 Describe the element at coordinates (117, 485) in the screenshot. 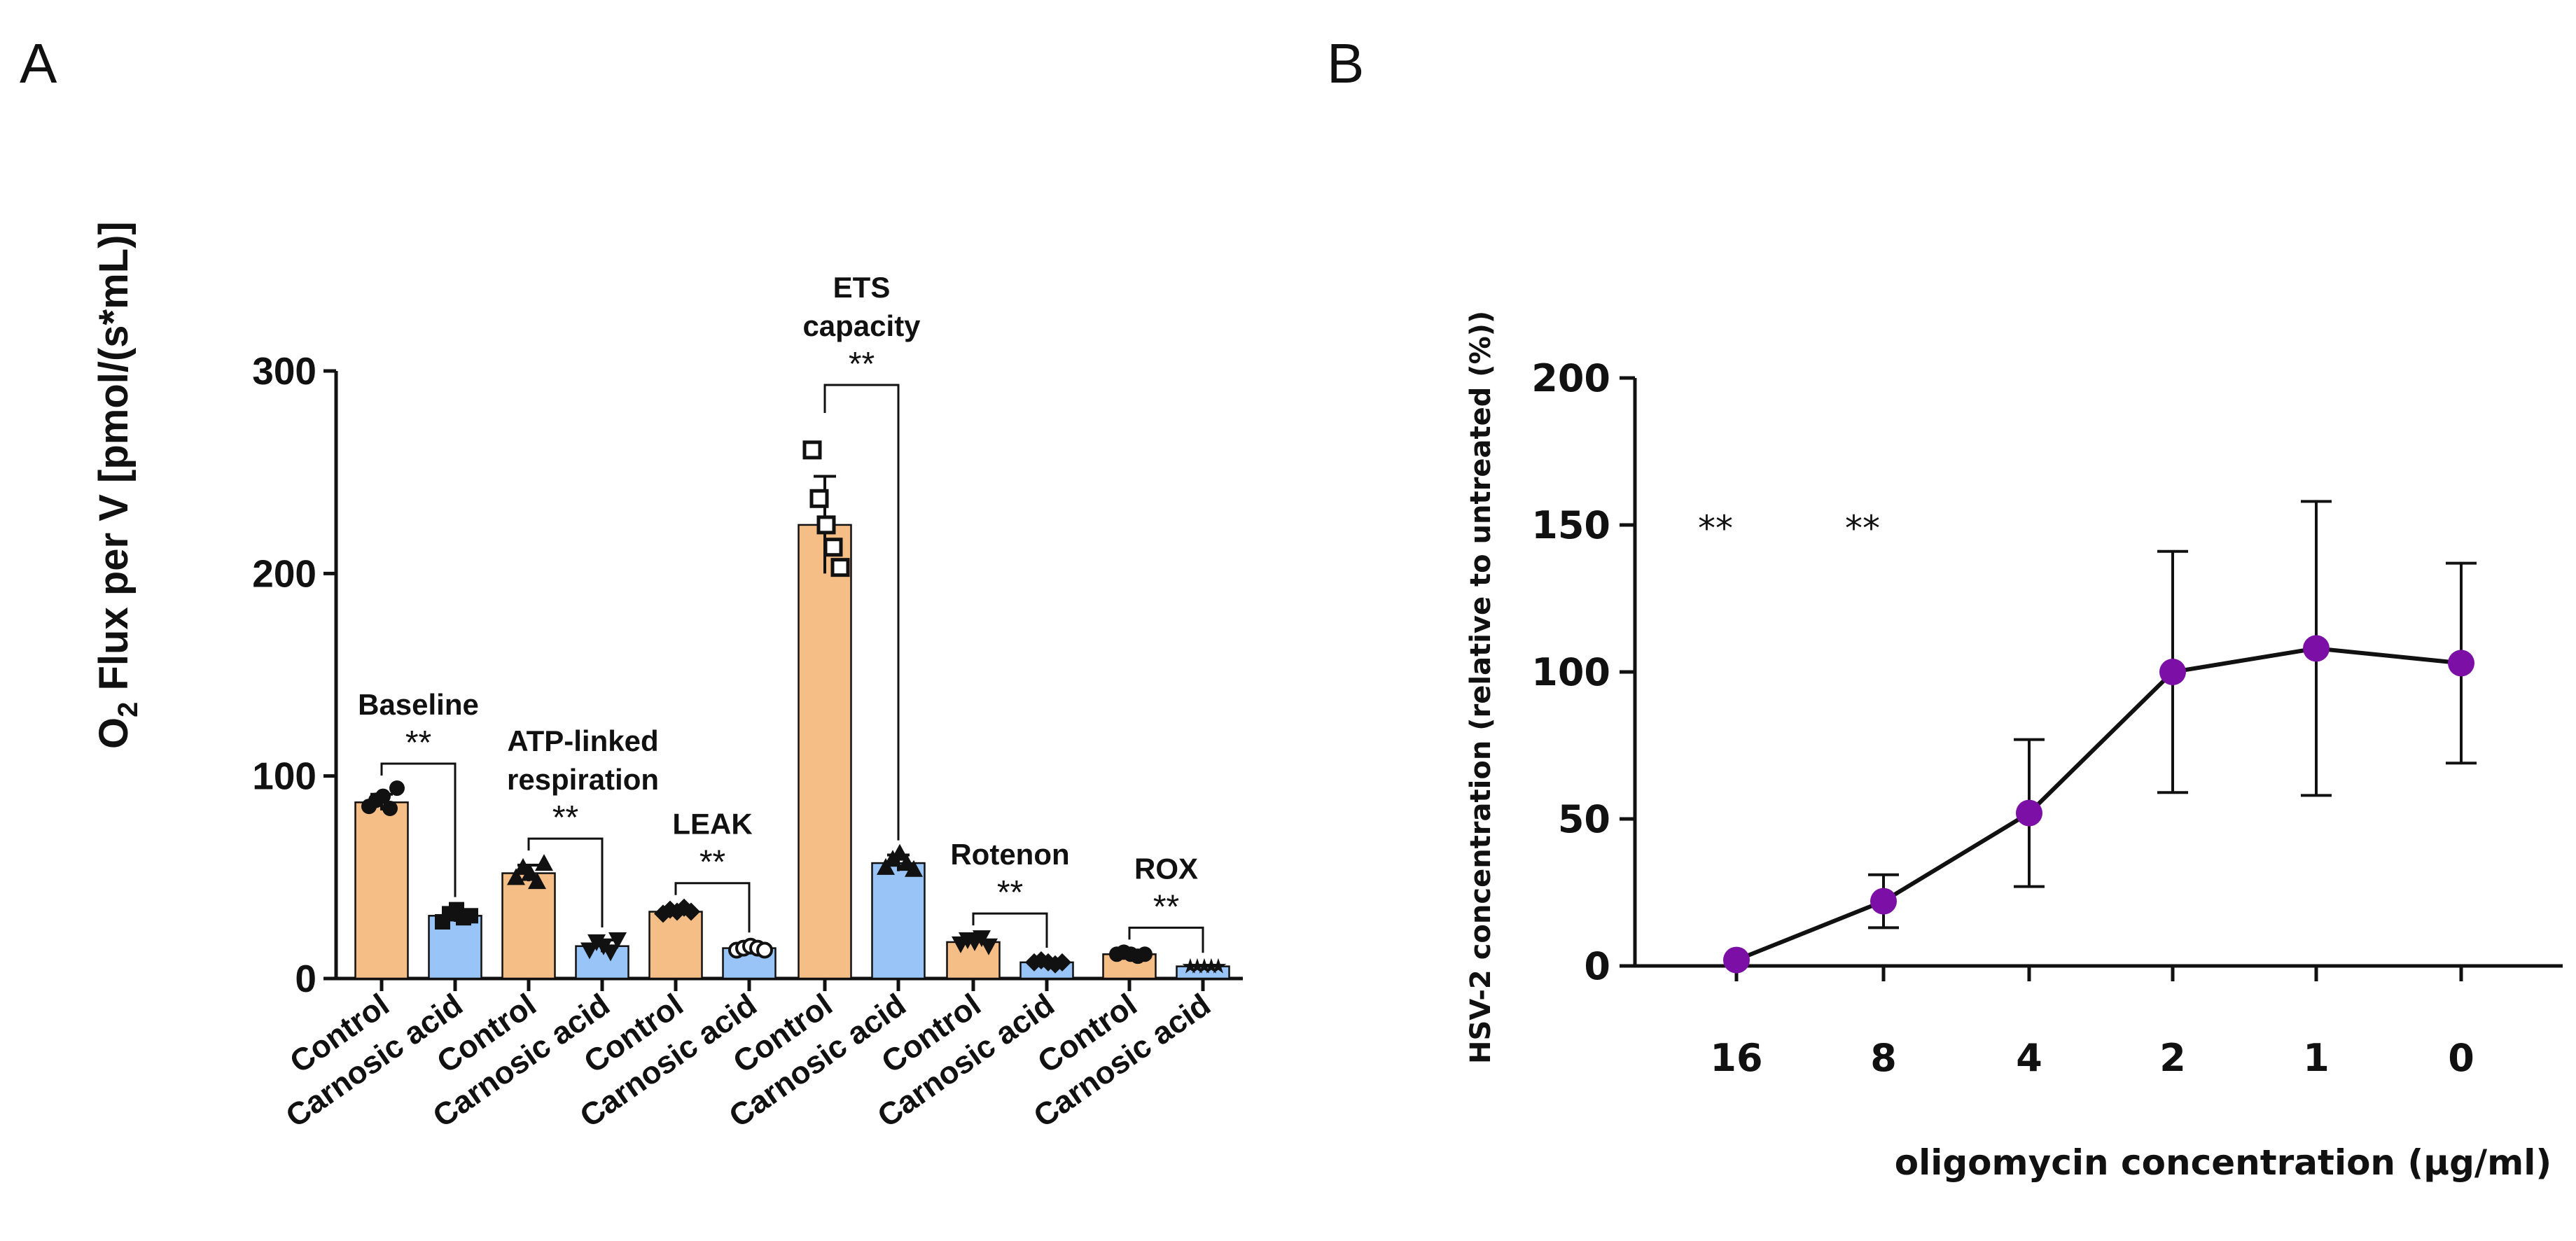

I see `y-axis-label-a: O2 Flux per V [pmol/(s*mL)]` at that location.